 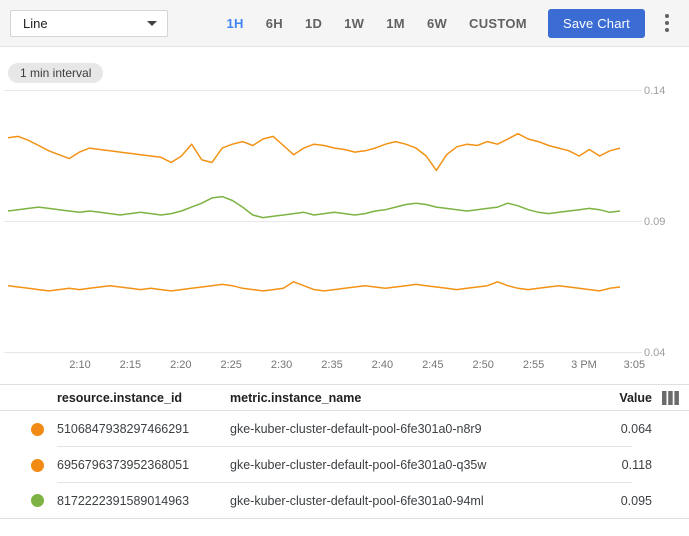 I want to click on chevron-down-icon, so click(x=152, y=23).